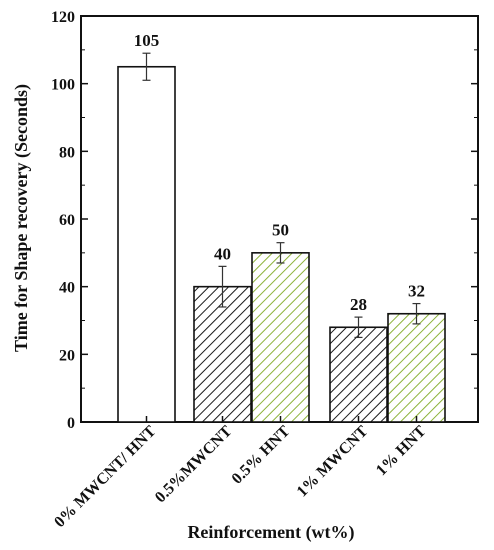 This screenshot has height=550, width=494. Describe the element at coordinates (333, 462) in the screenshot. I see `x-tick-label: 1% MWCNT` at that location.